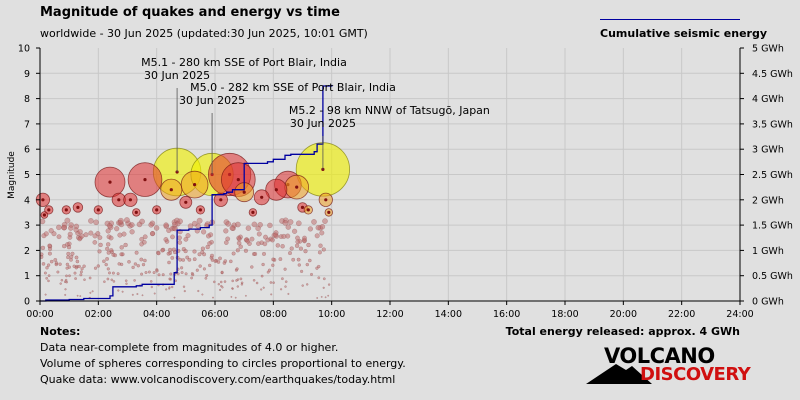 This screenshot has height=400, width=800. What do you see at coordinates (739, 314) in the screenshot?
I see `x-tick-label: 24:00` at bounding box center [739, 314].